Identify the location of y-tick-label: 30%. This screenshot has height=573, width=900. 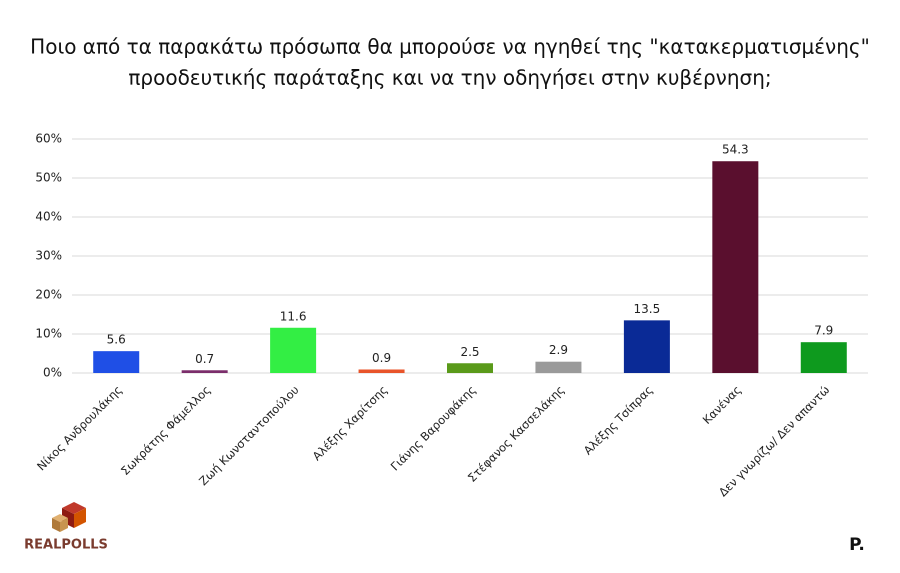
(48, 256).